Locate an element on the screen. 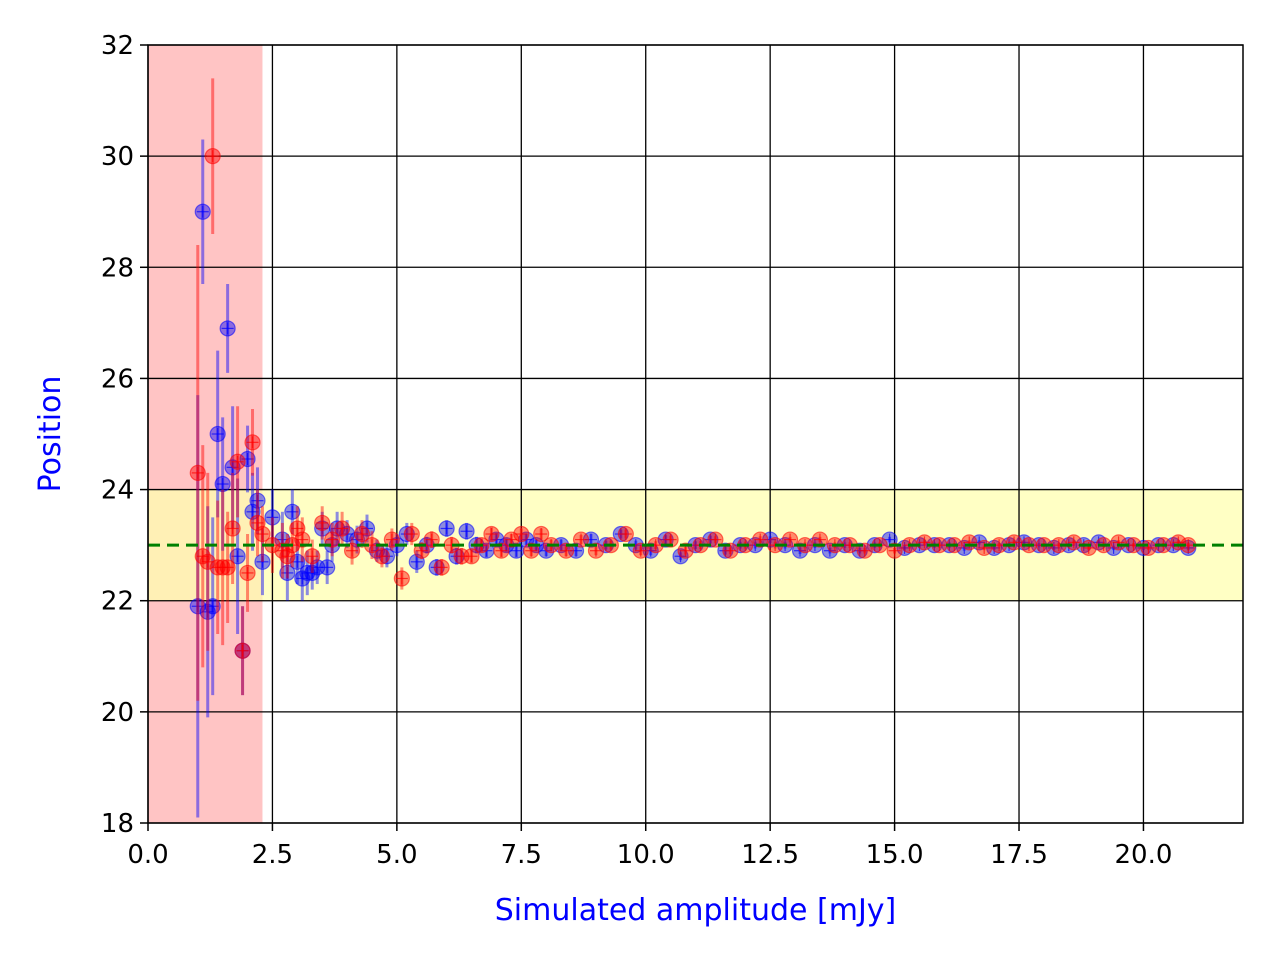 This screenshot has width=1280, height=960. y-tick-label: 30 is located at coordinates (117, 157).